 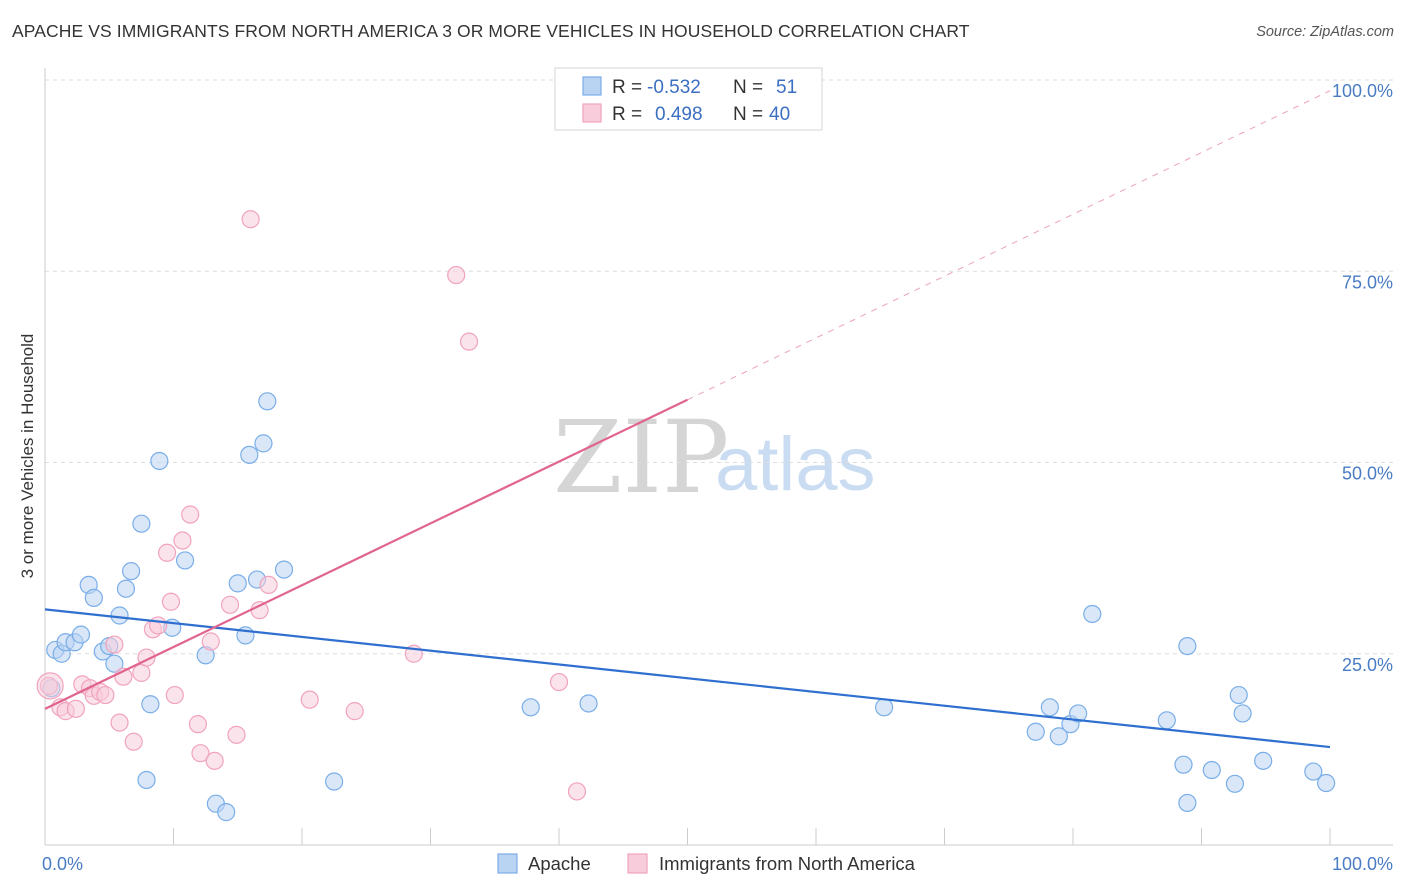 I want to click on x-tick-label: 100.0%, so click(x=1362, y=864).